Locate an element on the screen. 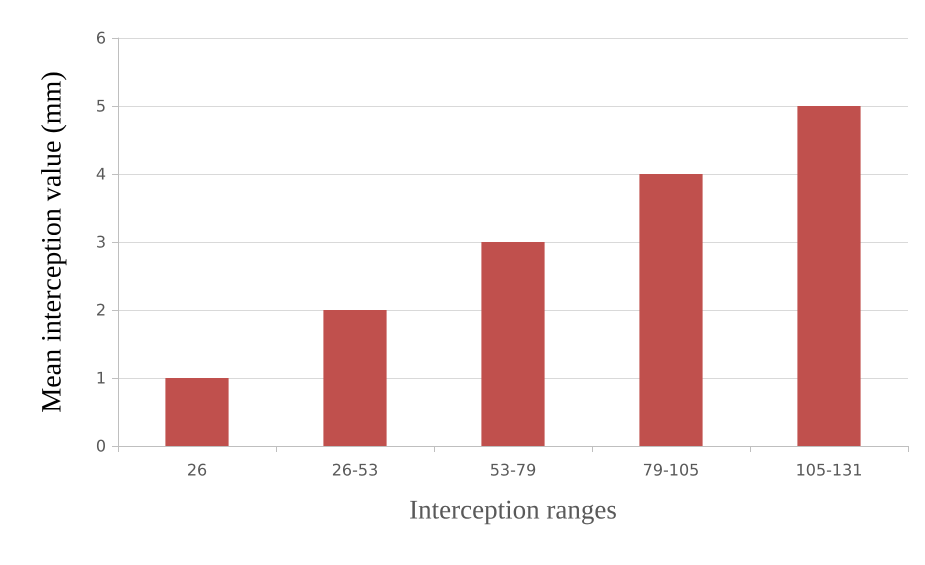 Image resolution: width=925 pixels, height=565 pixels. x-tick-label: 26-53 is located at coordinates (355, 470).